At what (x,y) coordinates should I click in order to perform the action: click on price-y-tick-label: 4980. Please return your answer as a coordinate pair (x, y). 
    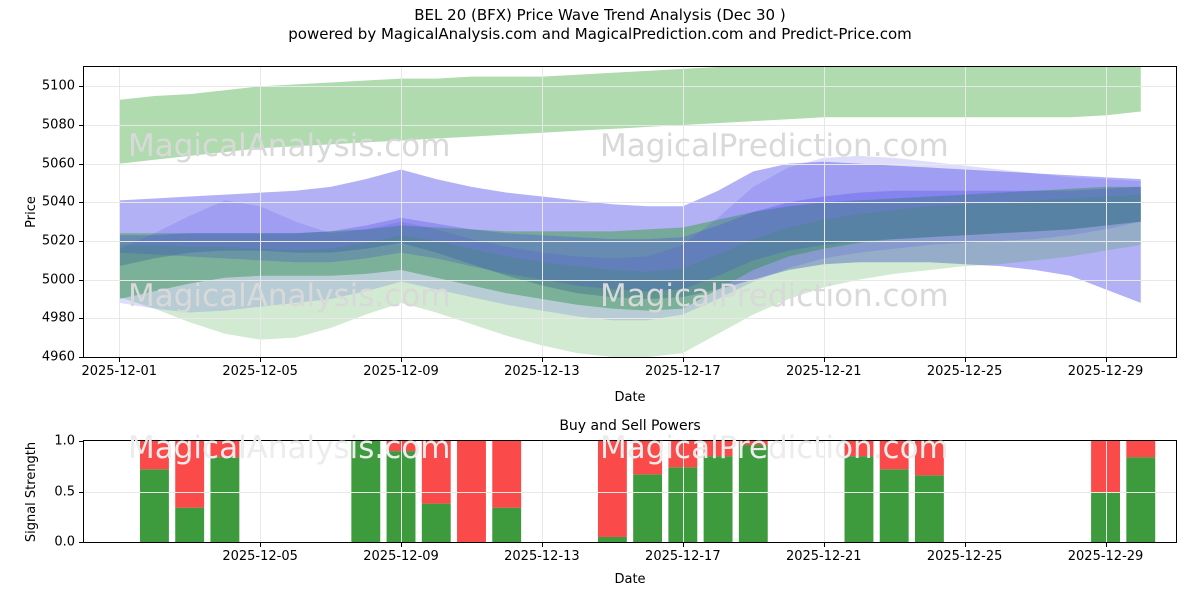
    Looking at the image, I should click on (58, 318).